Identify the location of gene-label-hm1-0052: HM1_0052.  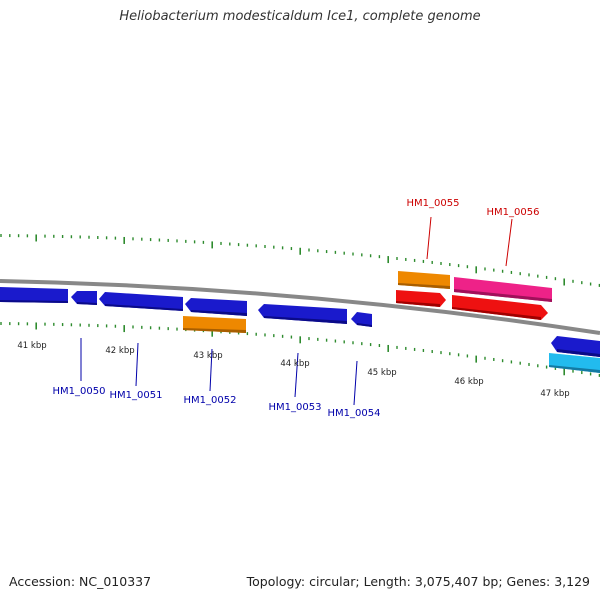
(210, 400).